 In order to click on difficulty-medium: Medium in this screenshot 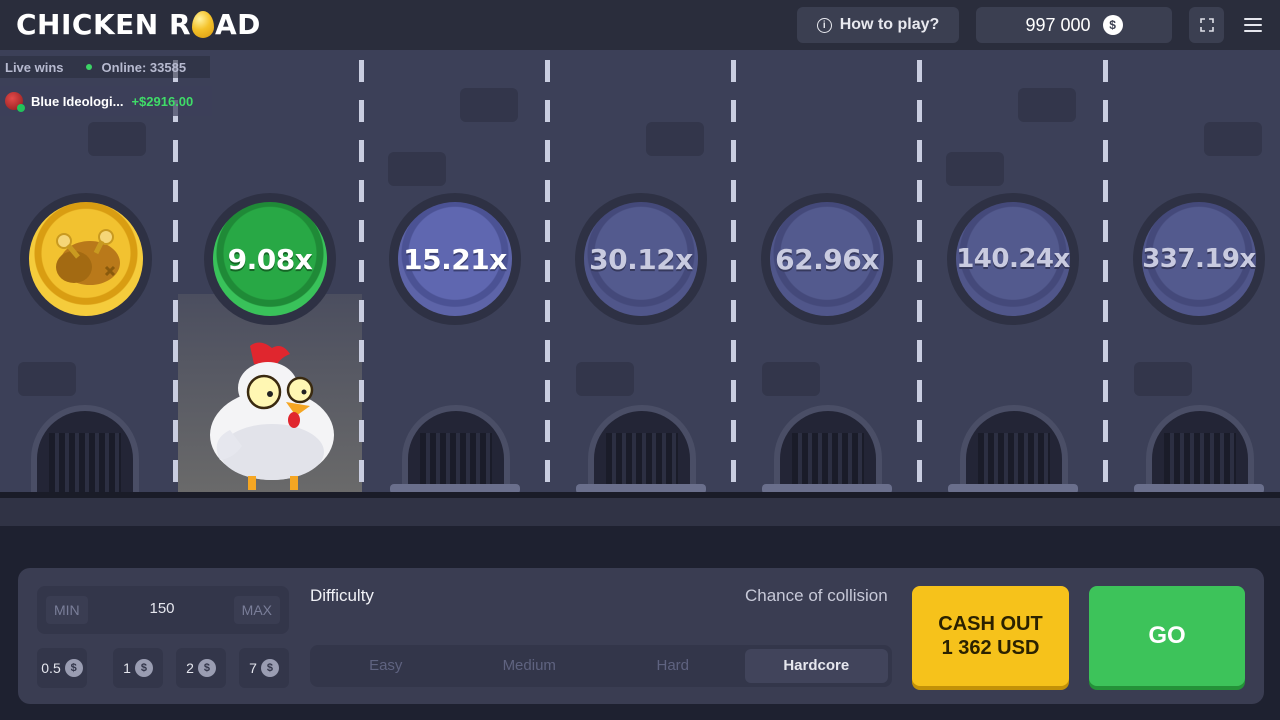, I will do `click(529, 665)`.